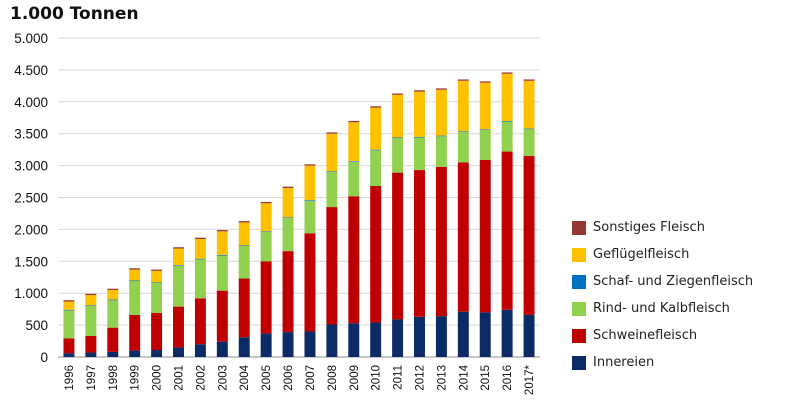 The width and height of the screenshot is (800, 405). Describe the element at coordinates (31, 166) in the screenshot. I see `y-tick-label: 3.000` at that location.